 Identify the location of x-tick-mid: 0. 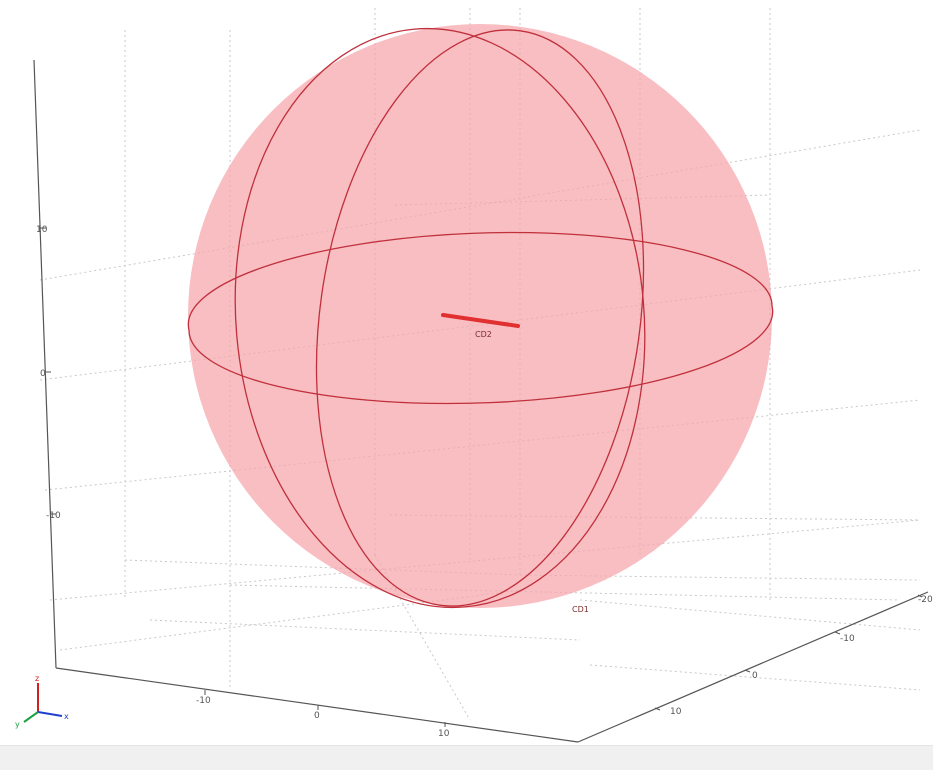
(317, 716).